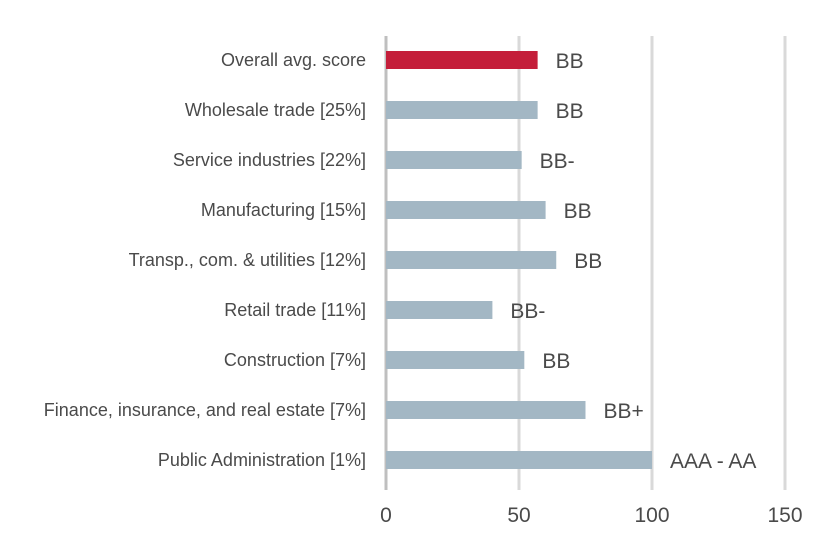 The height and width of the screenshot is (542, 815). I want to click on rating-label: BB+, so click(624, 411).